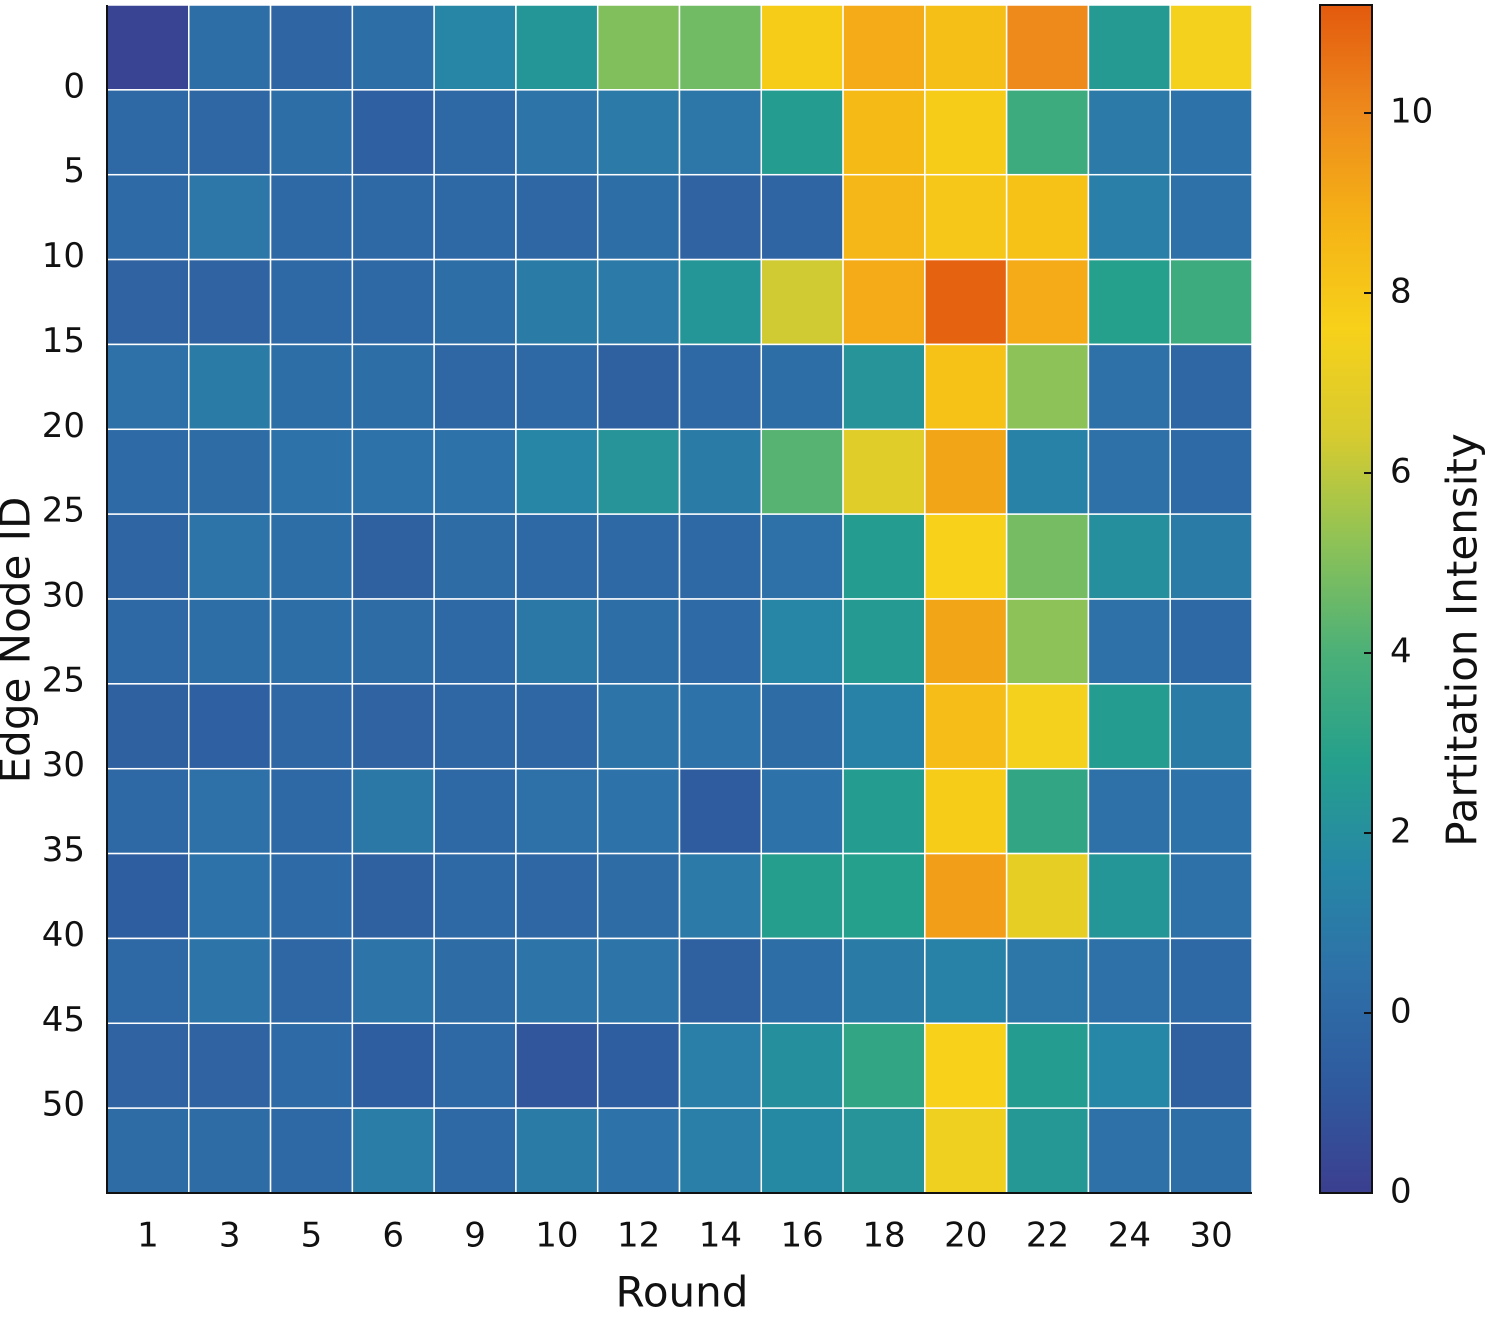 The height and width of the screenshot is (1321, 1500). Describe the element at coordinates (63, 1105) in the screenshot. I see `y-tick-label: 50` at that location.